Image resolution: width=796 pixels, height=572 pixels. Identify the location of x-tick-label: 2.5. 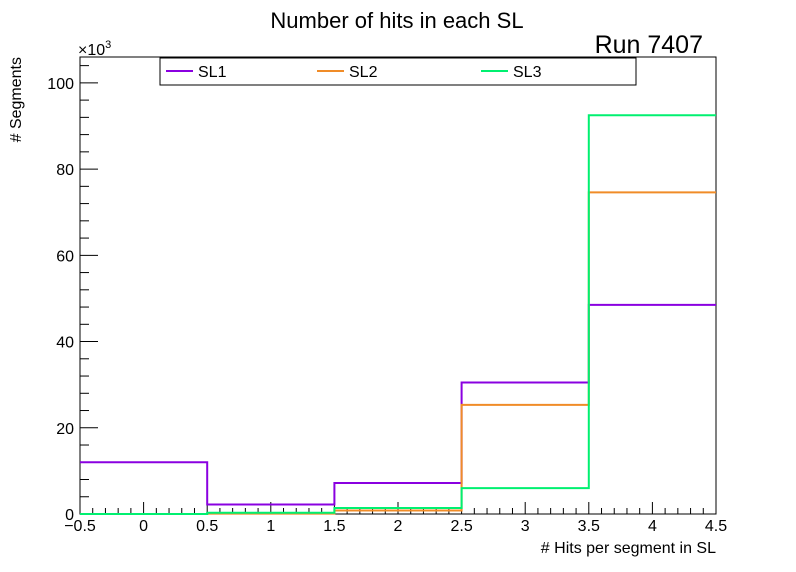
(461, 526).